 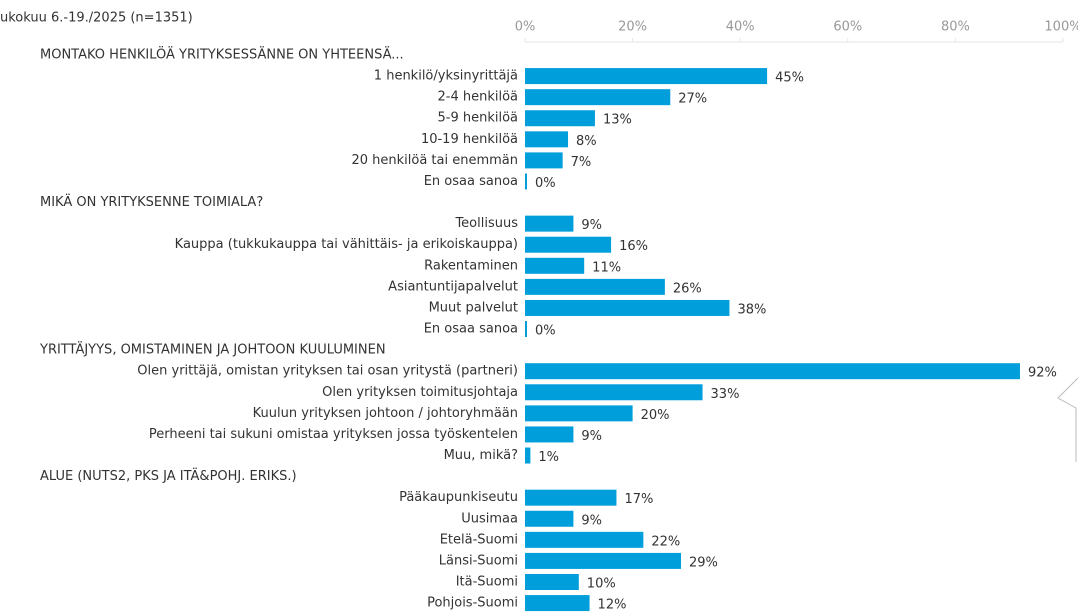 What do you see at coordinates (581, 162) in the screenshot?
I see `value-label: 7%` at bounding box center [581, 162].